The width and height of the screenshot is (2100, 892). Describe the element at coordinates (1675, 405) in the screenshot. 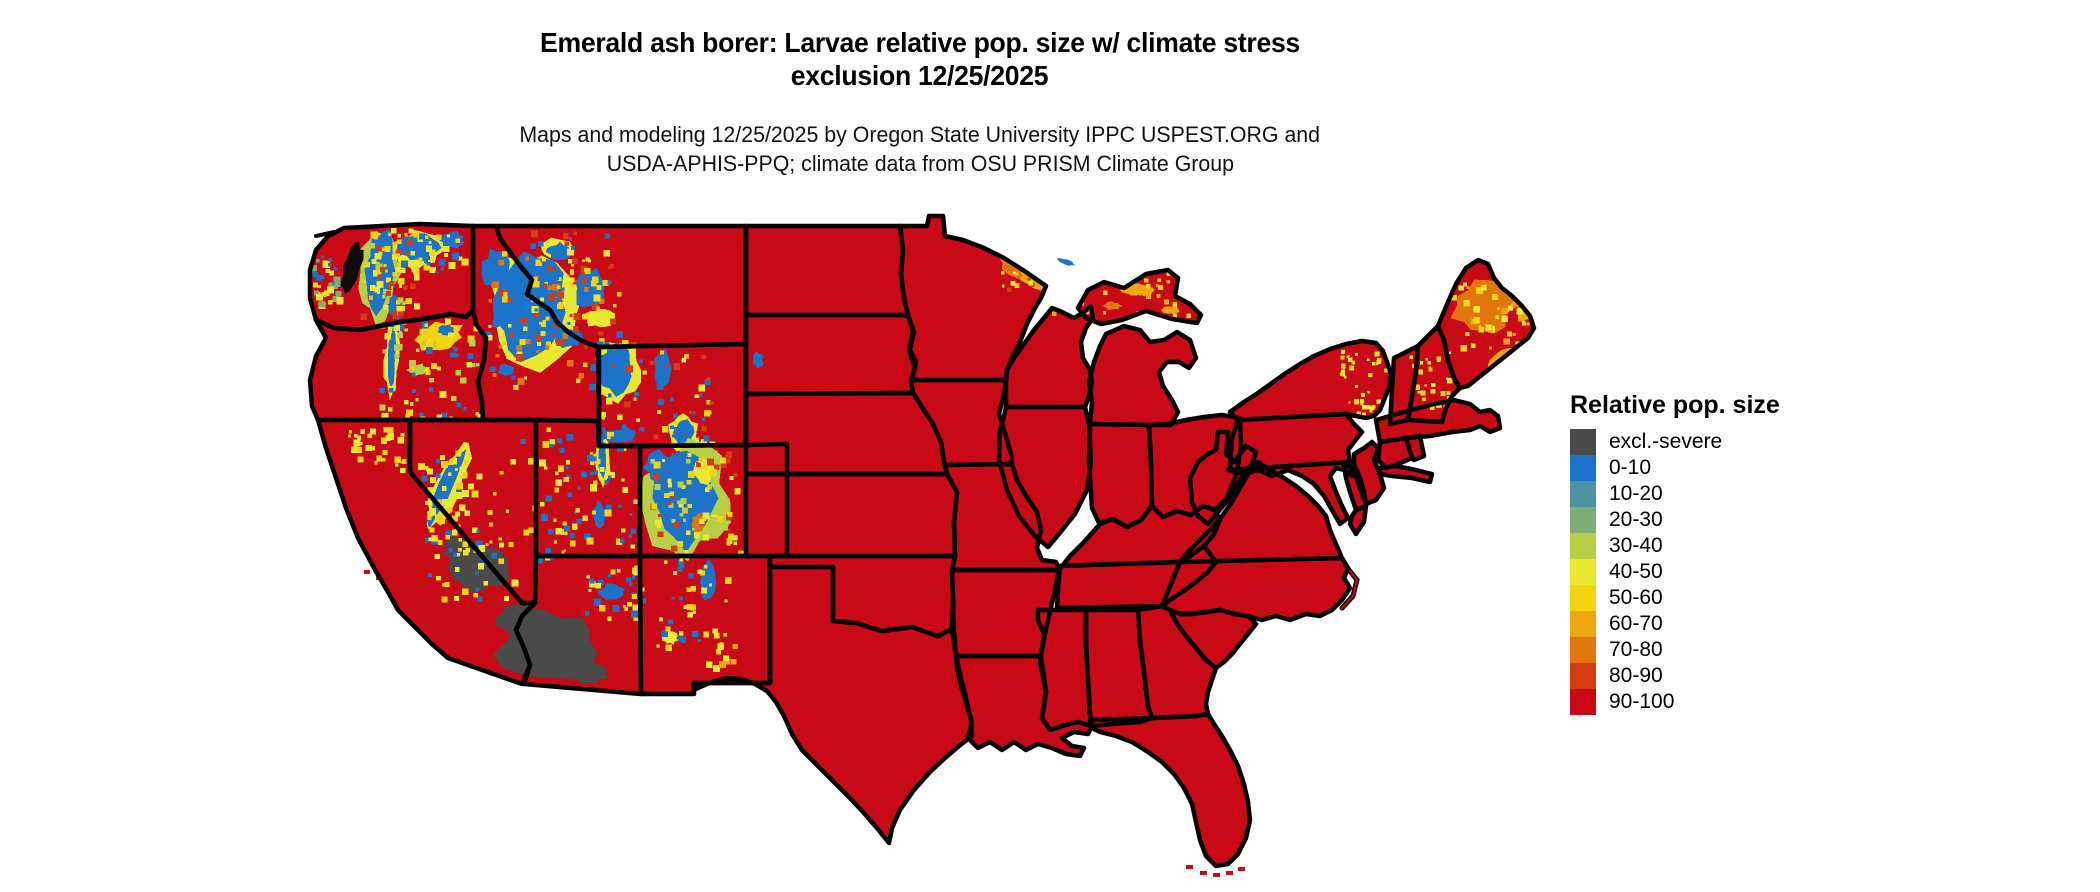

I see `legend-title: Relative pop. size` at that location.